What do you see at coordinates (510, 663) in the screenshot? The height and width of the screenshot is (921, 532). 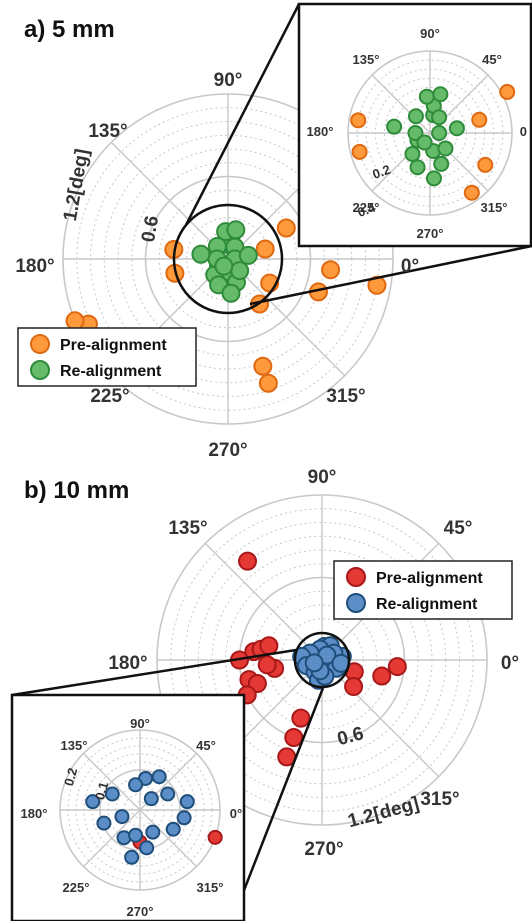 I see `pb-angle-0: 0°` at bounding box center [510, 663].